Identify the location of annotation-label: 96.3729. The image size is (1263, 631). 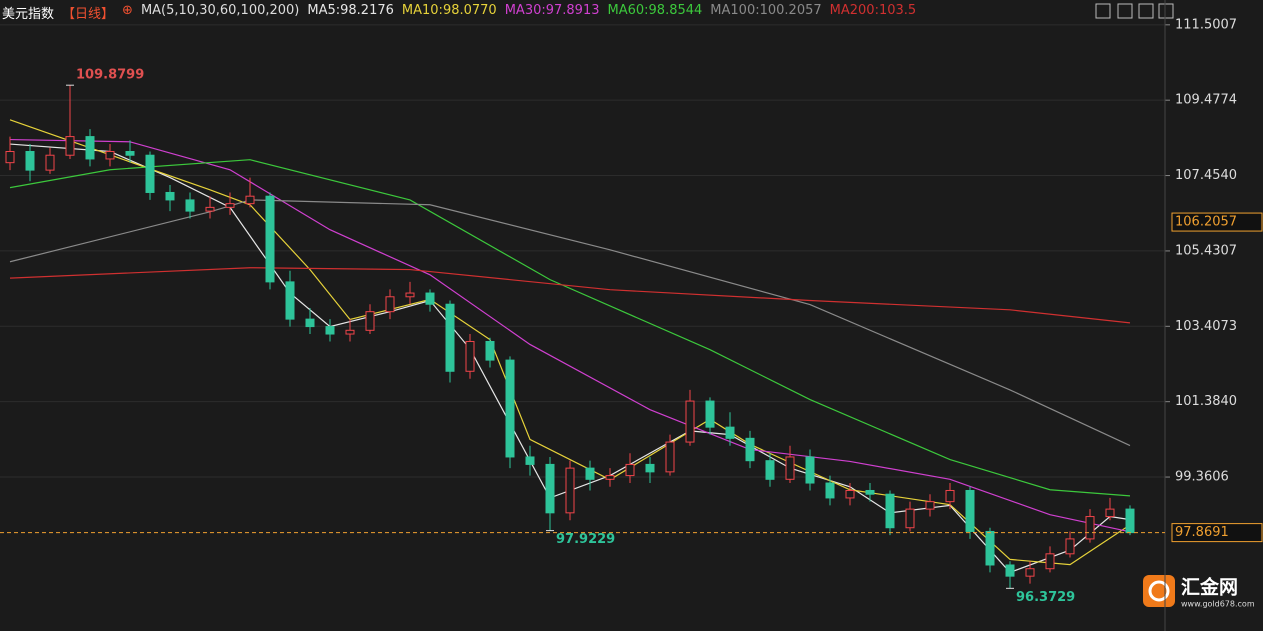
(1045, 597).